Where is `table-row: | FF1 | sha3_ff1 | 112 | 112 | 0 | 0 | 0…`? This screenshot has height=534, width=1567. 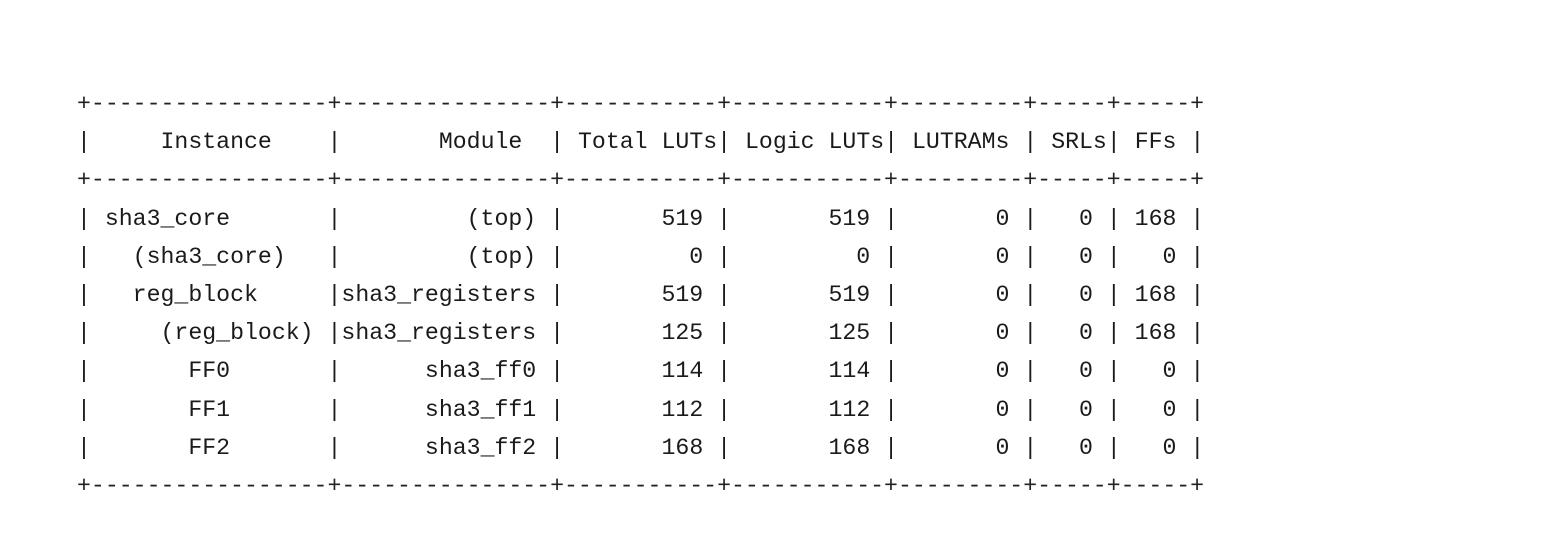 table-row: | FF1 | sha3_ff1 | 112 | 112 | 0 | 0 | 0… is located at coordinates (640, 410).